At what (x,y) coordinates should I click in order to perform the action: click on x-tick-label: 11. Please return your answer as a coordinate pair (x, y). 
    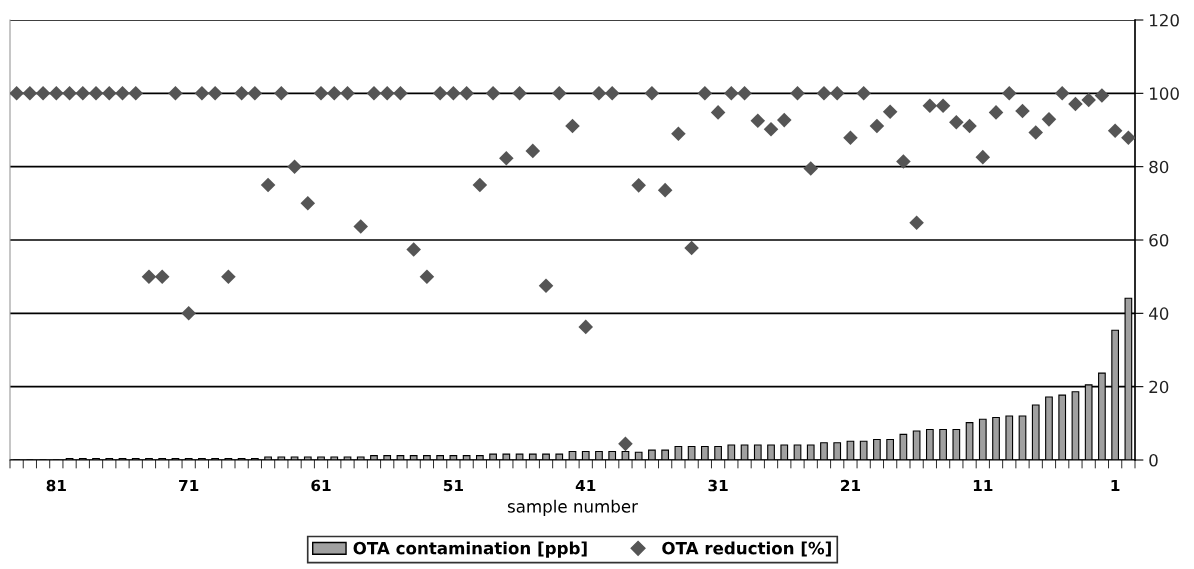
    Looking at the image, I should click on (983, 485).